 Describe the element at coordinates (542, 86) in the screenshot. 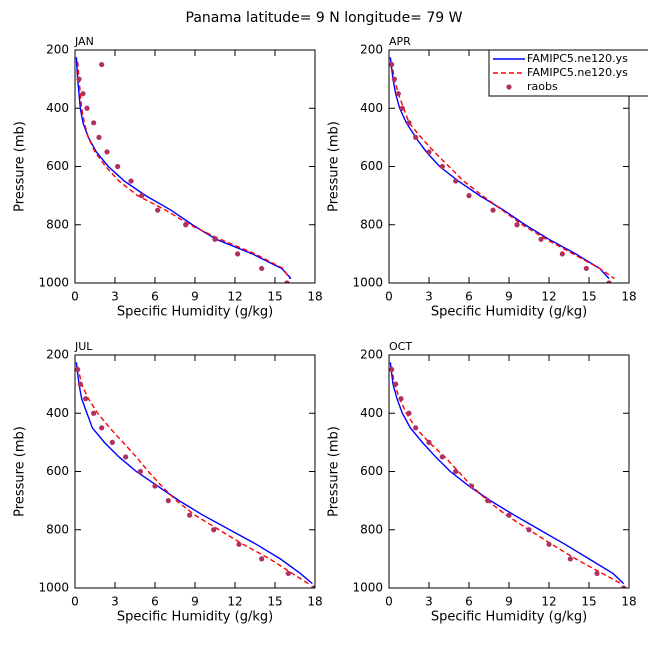

I see `legend-label: raobs` at that location.